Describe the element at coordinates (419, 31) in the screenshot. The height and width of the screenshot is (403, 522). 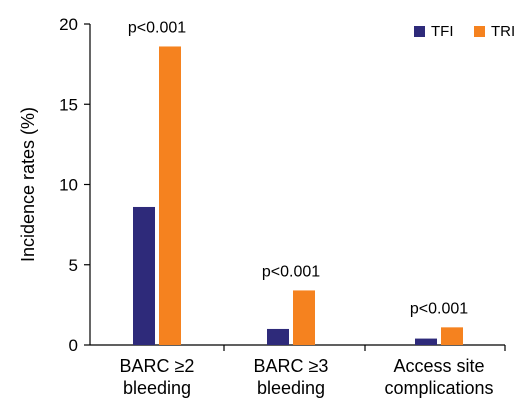
I see `legend-swatch-tfi` at that location.